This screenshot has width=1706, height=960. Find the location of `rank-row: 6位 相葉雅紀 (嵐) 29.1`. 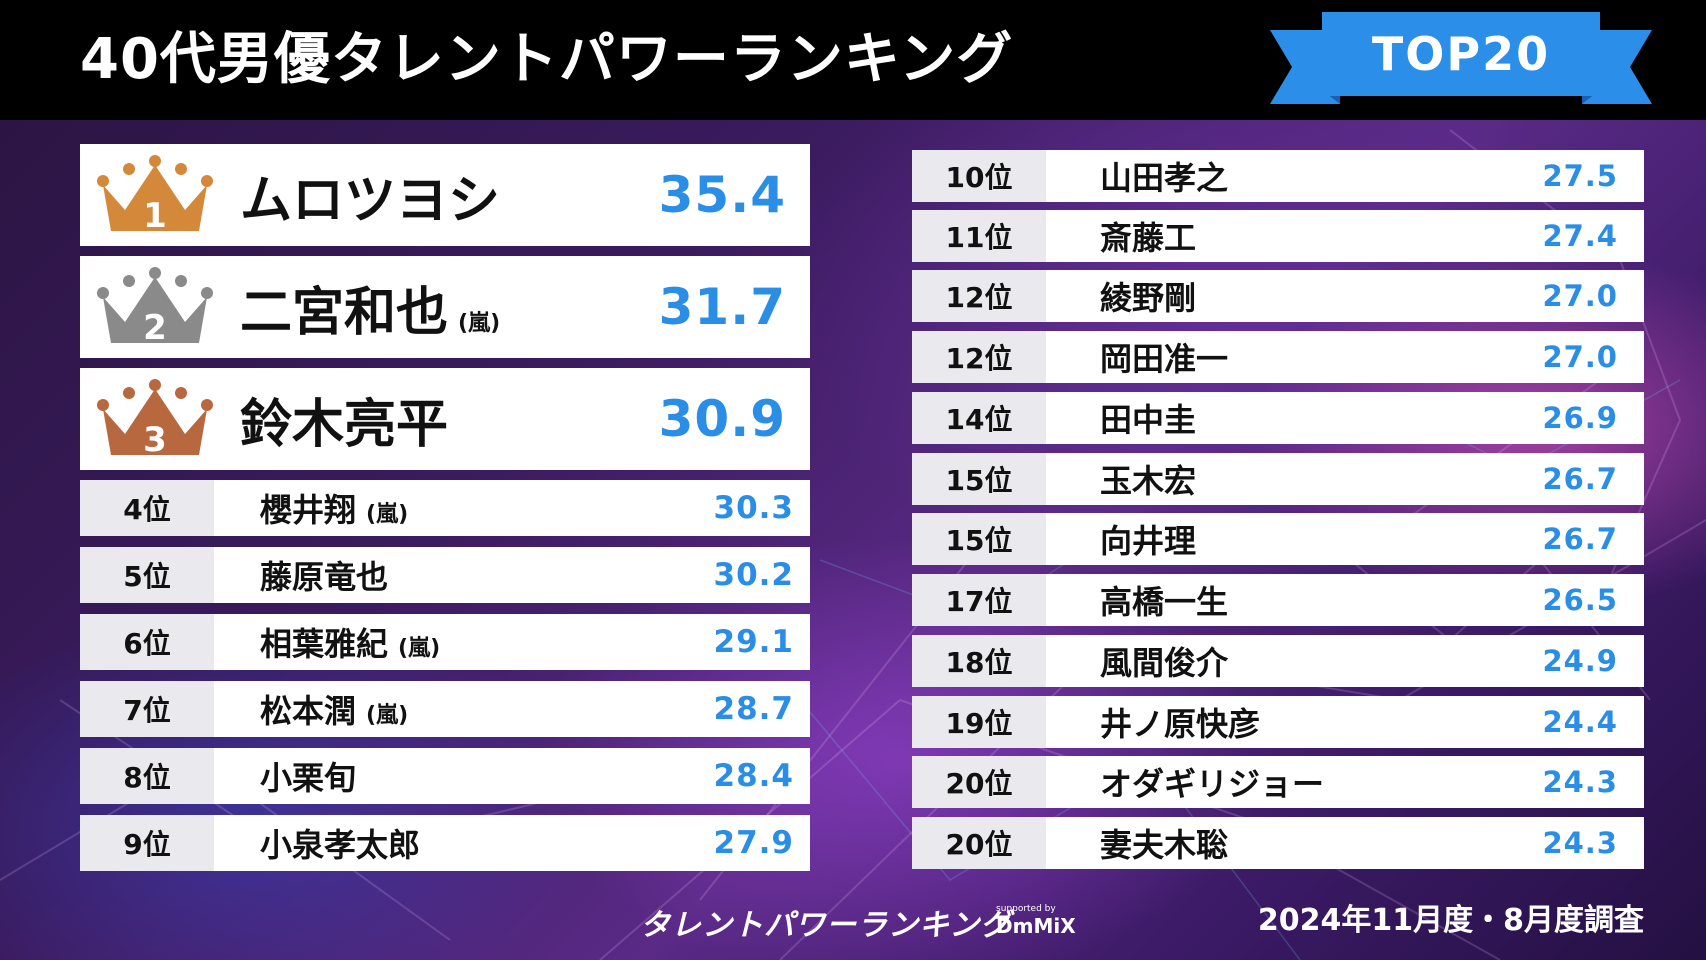

rank-row: 6位 相葉雅紀 (嵐) 29.1 is located at coordinates (445, 642).